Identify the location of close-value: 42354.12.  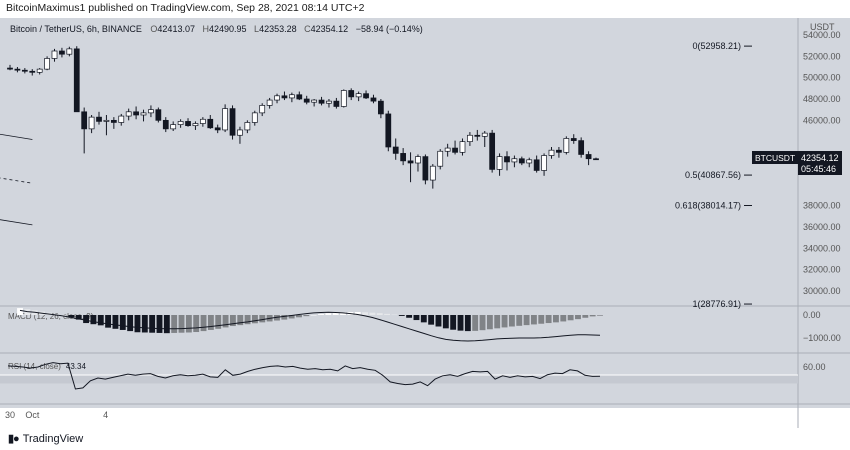
(330, 29).